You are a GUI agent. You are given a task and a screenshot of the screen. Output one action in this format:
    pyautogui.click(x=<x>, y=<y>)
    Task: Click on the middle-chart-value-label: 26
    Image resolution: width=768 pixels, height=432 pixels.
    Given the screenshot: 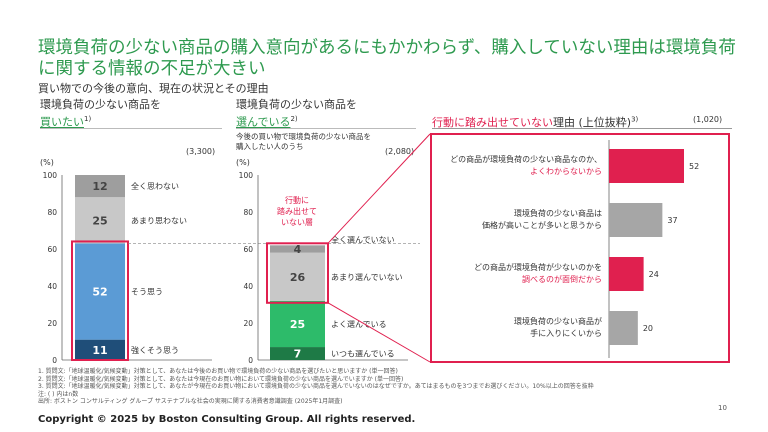 What is the action you would take?
    pyautogui.click(x=298, y=277)
    